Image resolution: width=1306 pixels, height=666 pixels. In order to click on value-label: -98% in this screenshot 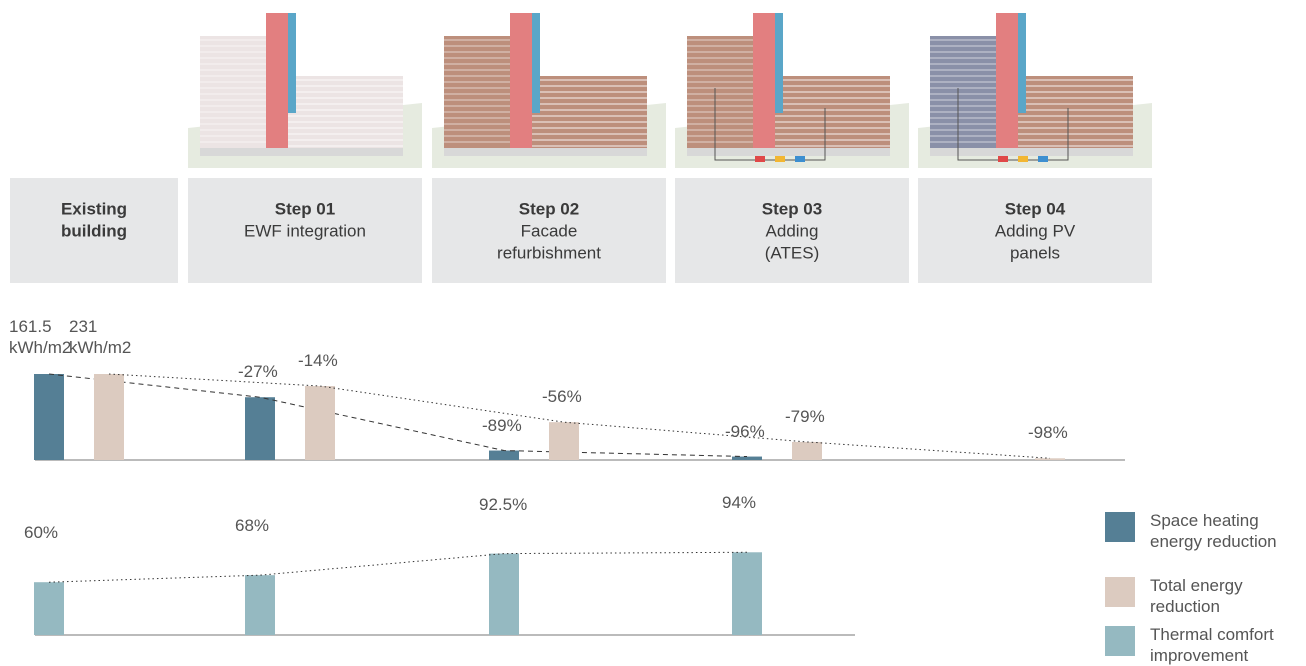, I will do `click(1048, 433)`.